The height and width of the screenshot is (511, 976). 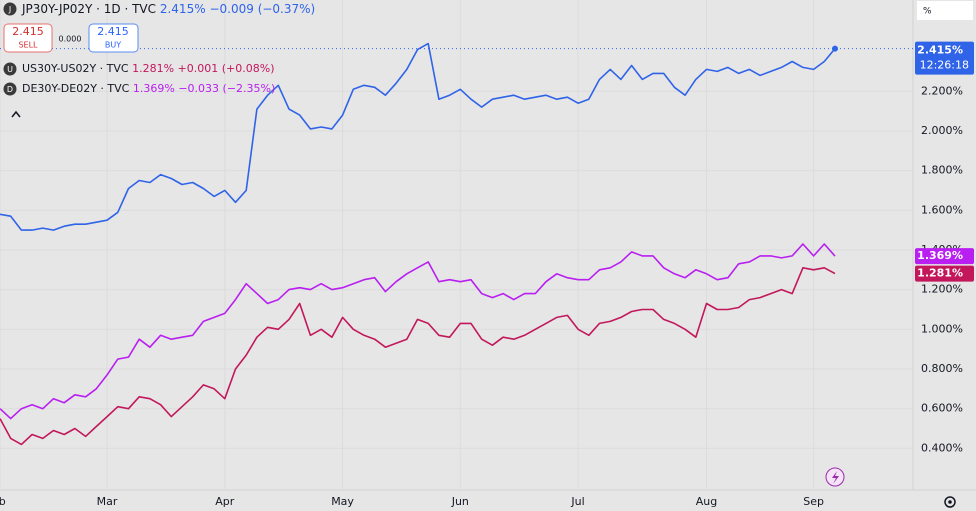 I want to click on symbol-icon-letter: U, so click(x=10, y=69).